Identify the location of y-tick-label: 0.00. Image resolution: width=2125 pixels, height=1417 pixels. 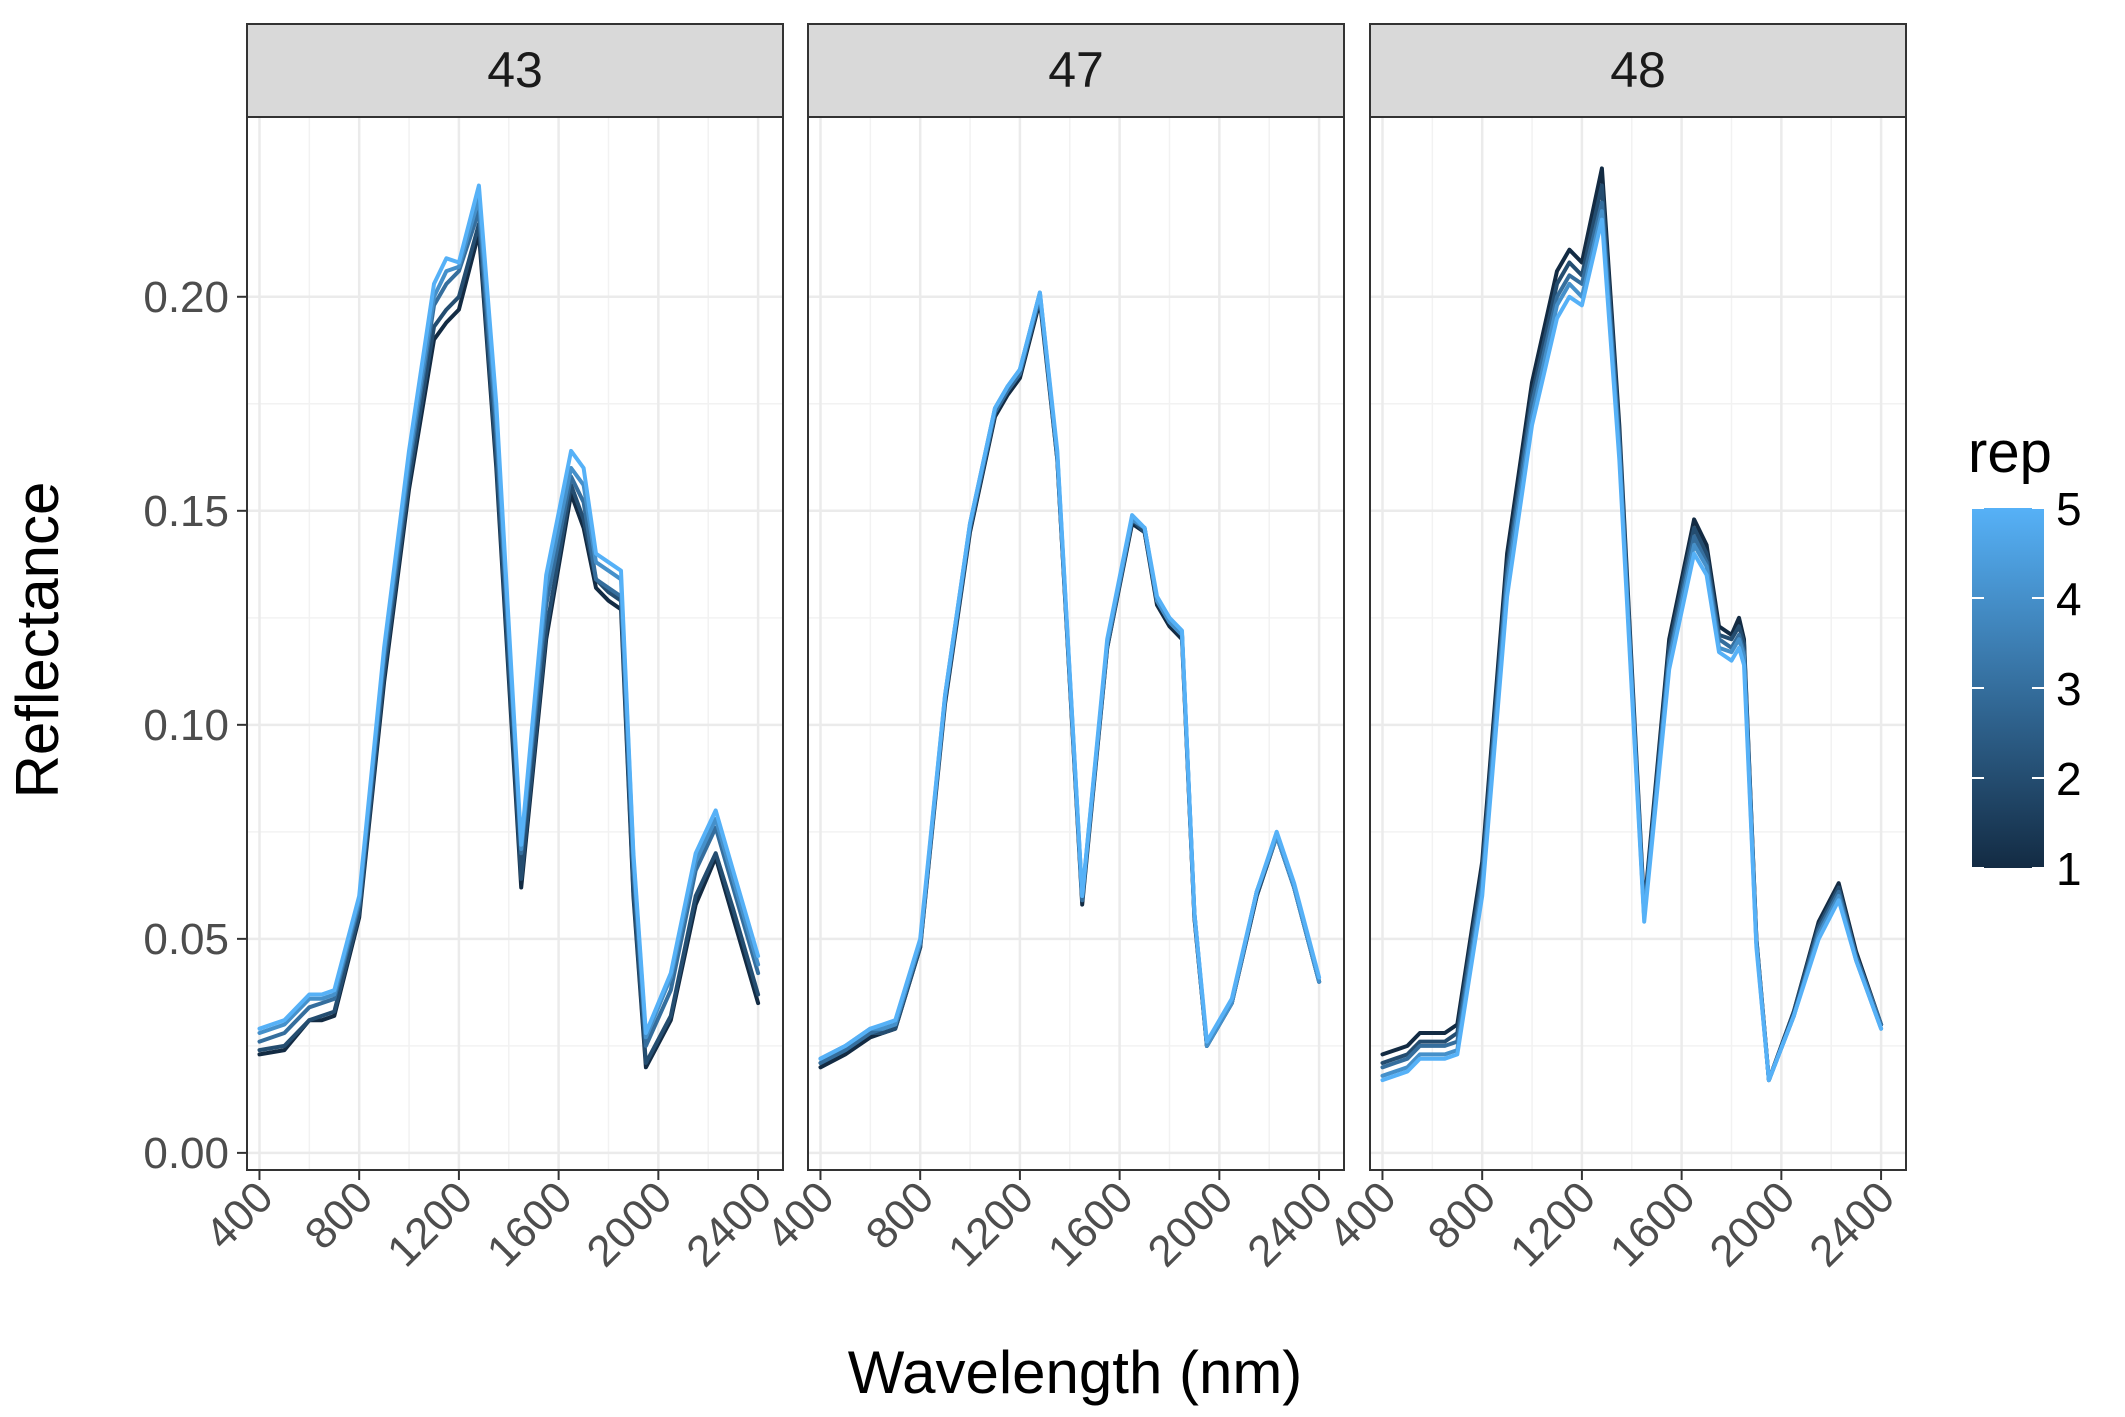
(186, 1153).